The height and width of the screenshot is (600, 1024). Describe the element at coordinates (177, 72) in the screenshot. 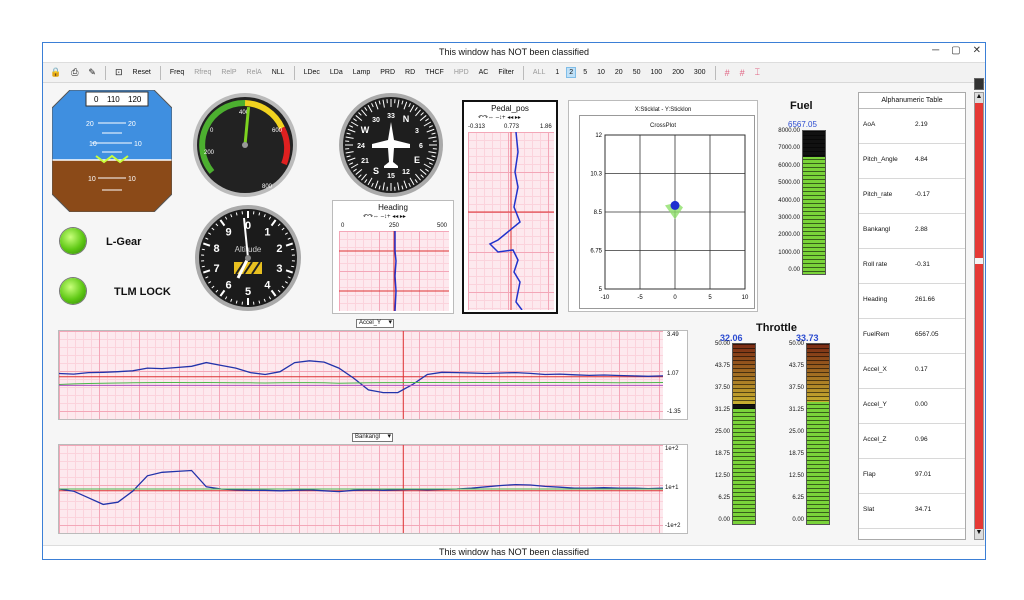

I see `freq-button: Freq` at that location.